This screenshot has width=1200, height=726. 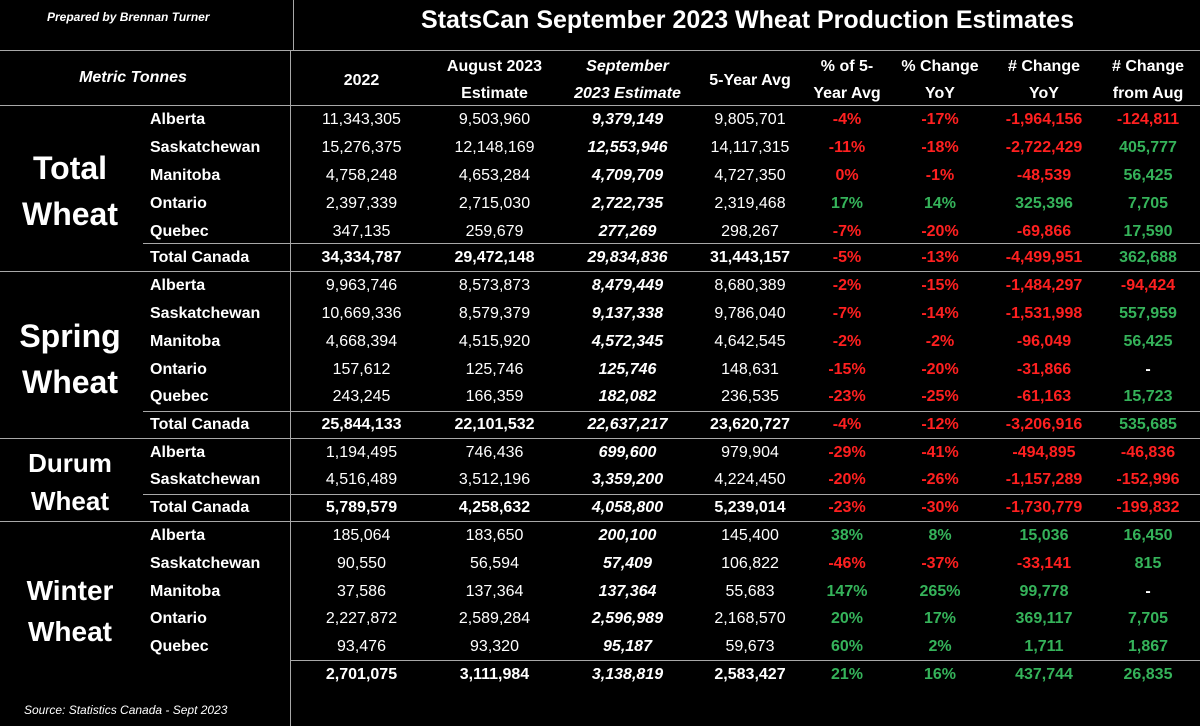 I want to click on value-cell: 183,650, so click(x=494, y=535).